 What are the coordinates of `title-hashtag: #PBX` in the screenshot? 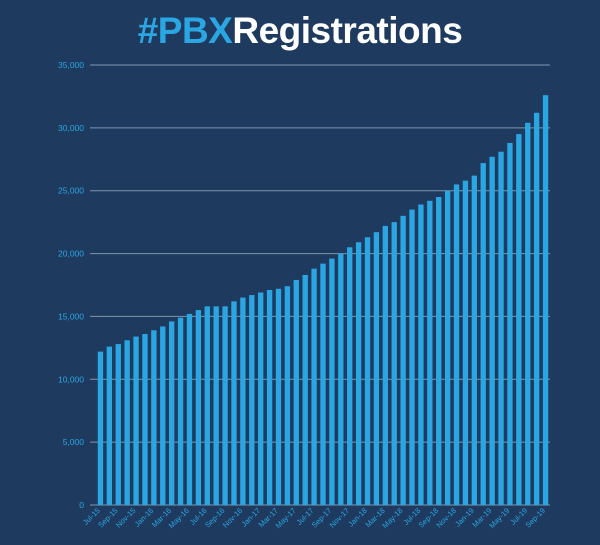 It's located at (185, 30).